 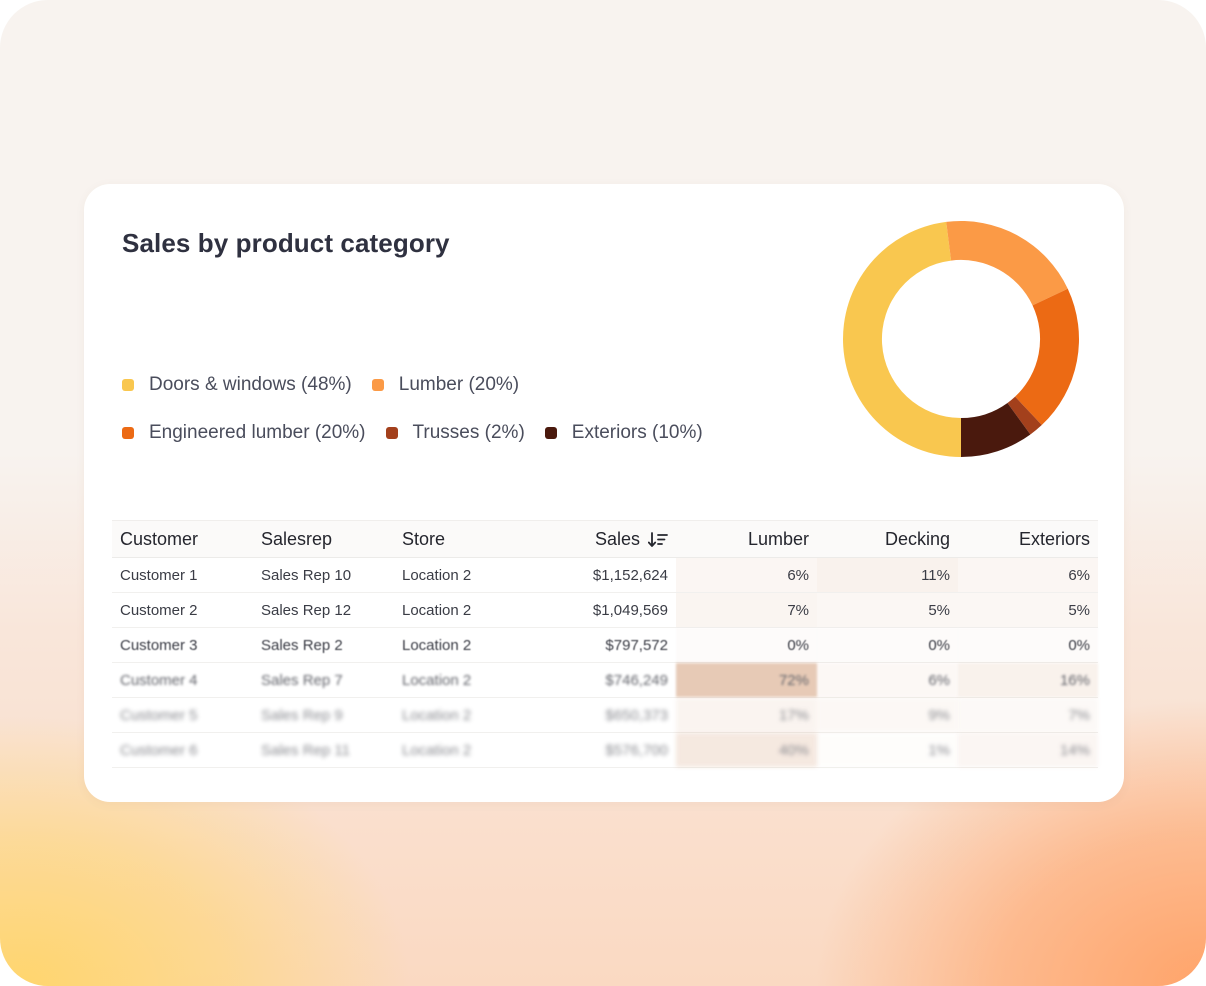 I want to click on column-header-label: Sales, so click(x=617, y=538).